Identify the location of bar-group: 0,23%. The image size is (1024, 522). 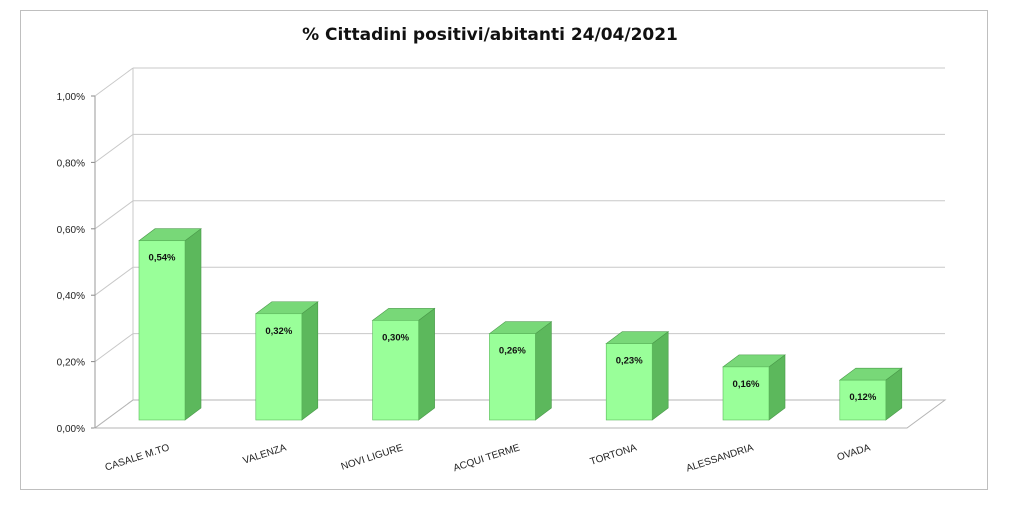
(637, 376).